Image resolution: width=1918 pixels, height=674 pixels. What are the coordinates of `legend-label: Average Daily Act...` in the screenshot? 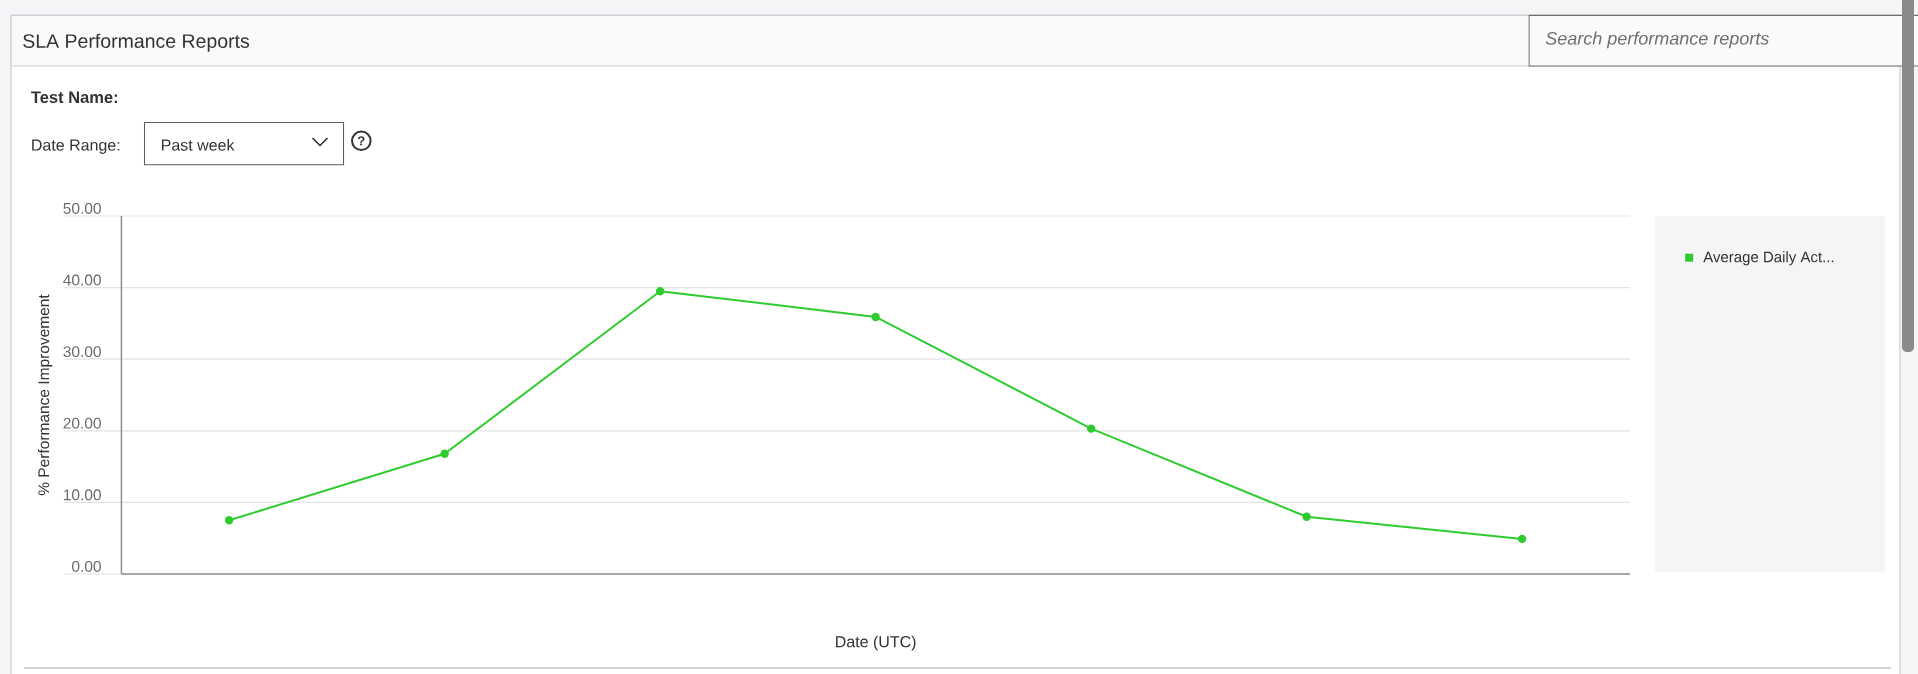 It's located at (1768, 258).